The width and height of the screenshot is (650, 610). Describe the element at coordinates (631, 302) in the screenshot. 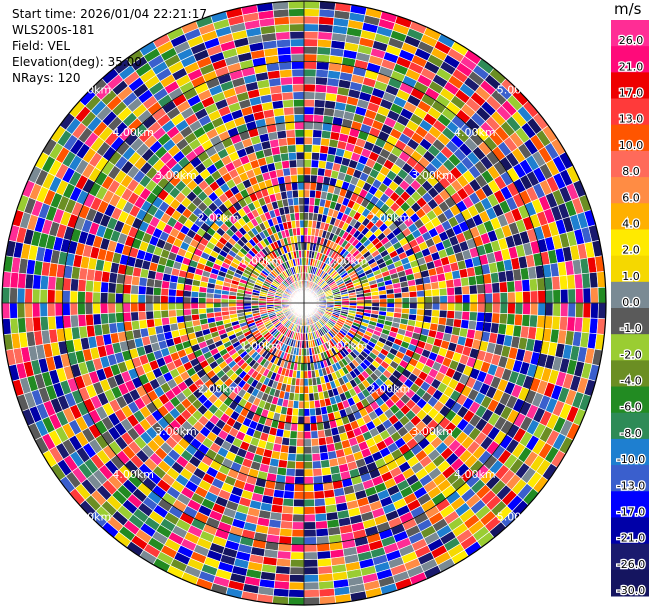

I see `colorbar-tick-label: 0.0` at that location.